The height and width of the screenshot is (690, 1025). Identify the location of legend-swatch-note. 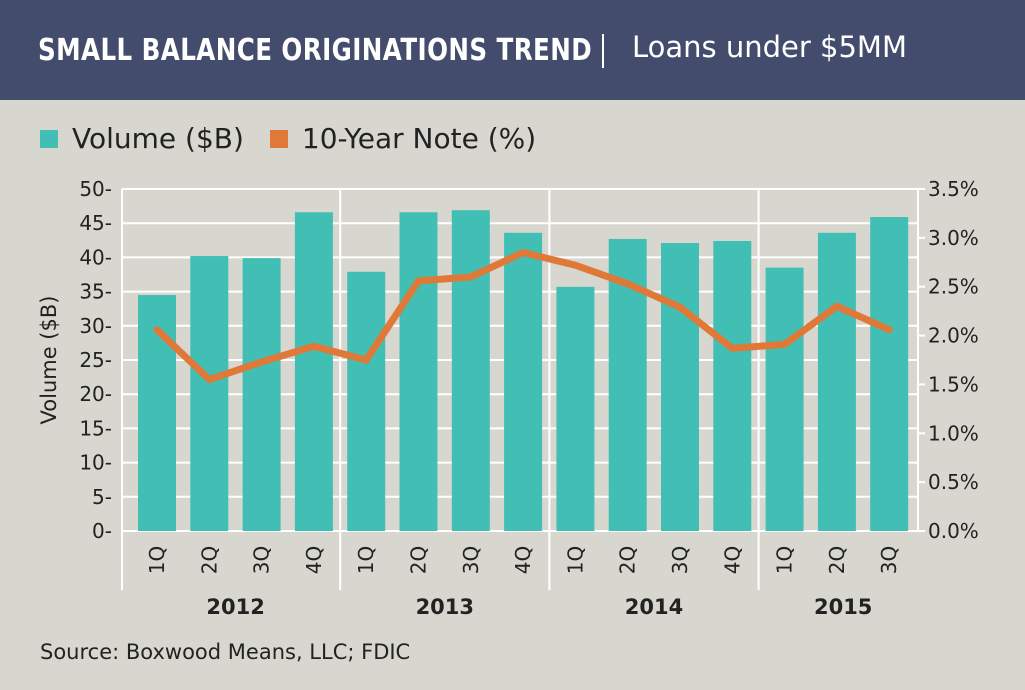
(278, 138).